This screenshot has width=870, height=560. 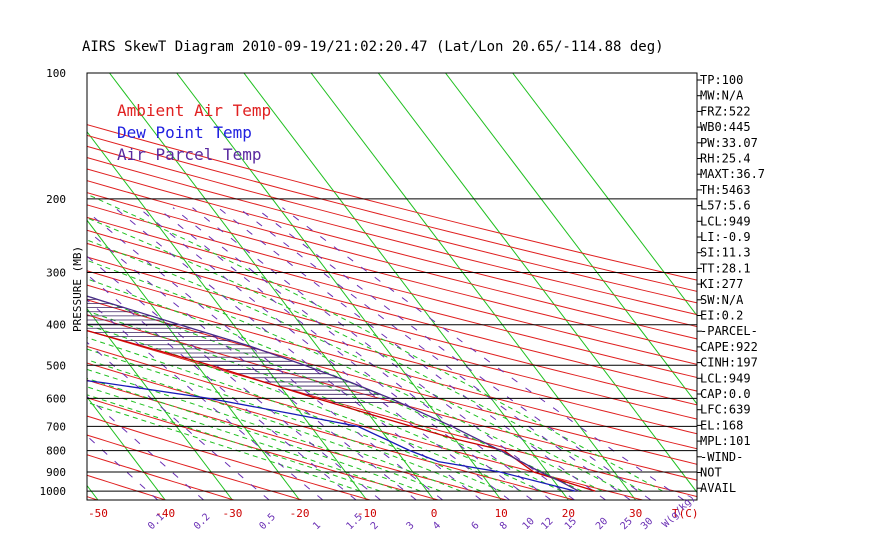 What do you see at coordinates (317, 526) in the screenshot?
I see `mixing-ratio-tick-label: 1` at bounding box center [317, 526].